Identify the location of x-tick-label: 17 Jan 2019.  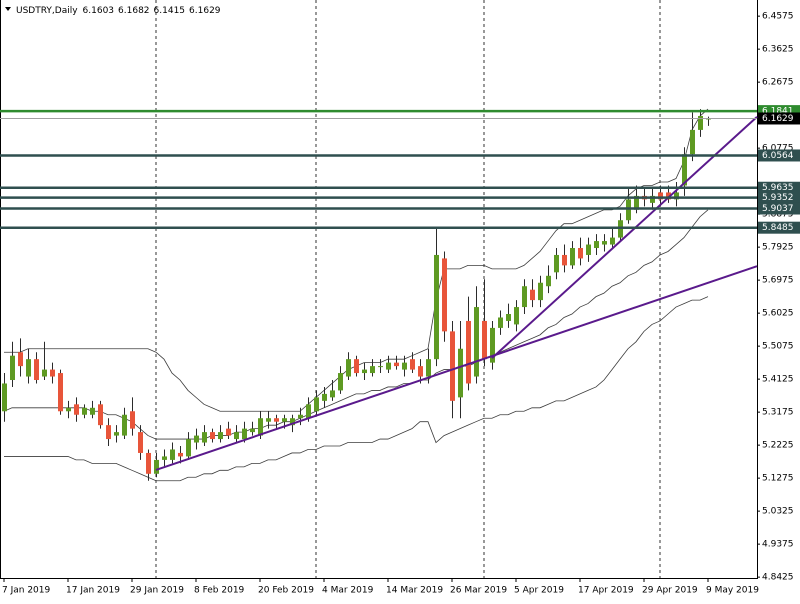
(93, 591).